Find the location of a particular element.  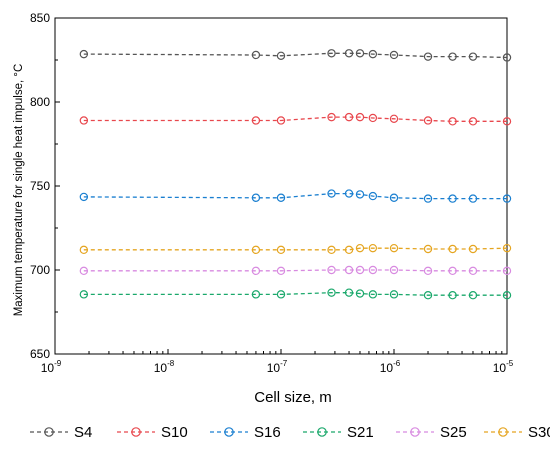

y-tick-label: 700 is located at coordinates (40, 270).